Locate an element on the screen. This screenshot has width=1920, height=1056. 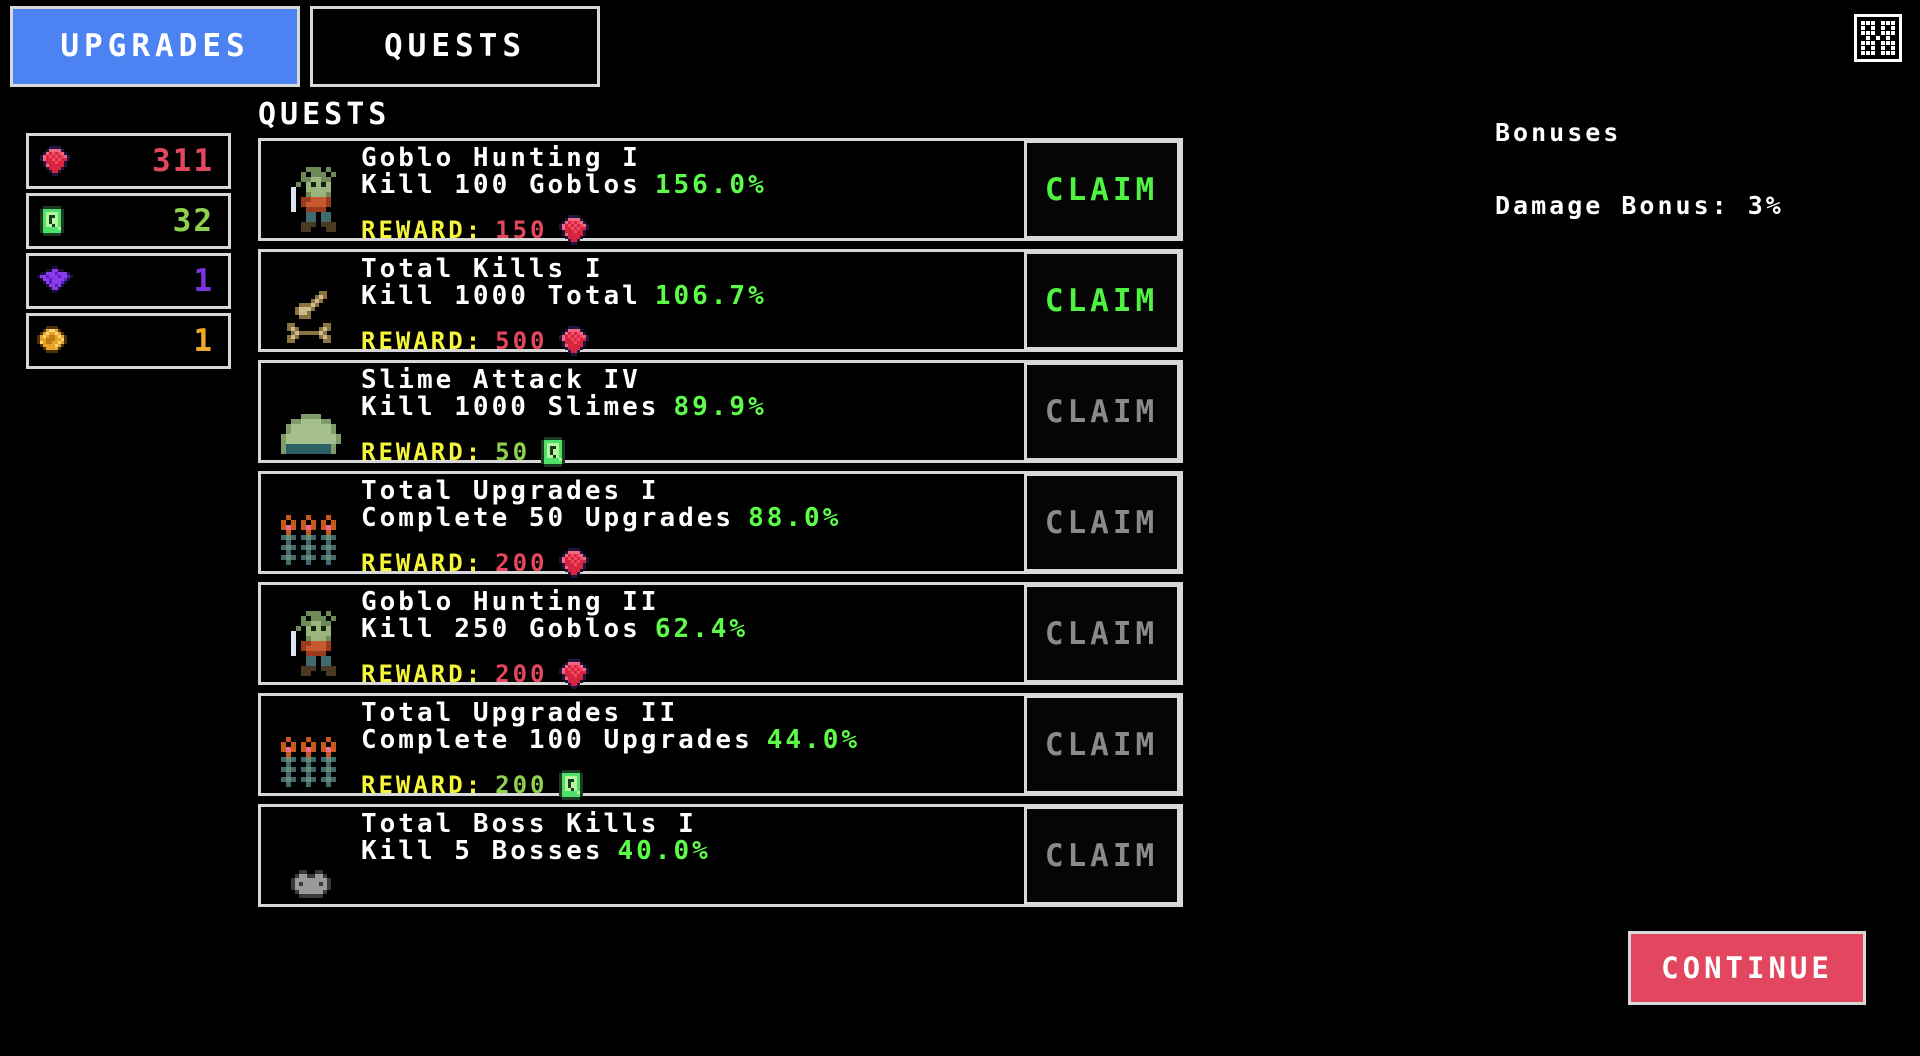
grid-pattern-icon is located at coordinates (1878, 38).